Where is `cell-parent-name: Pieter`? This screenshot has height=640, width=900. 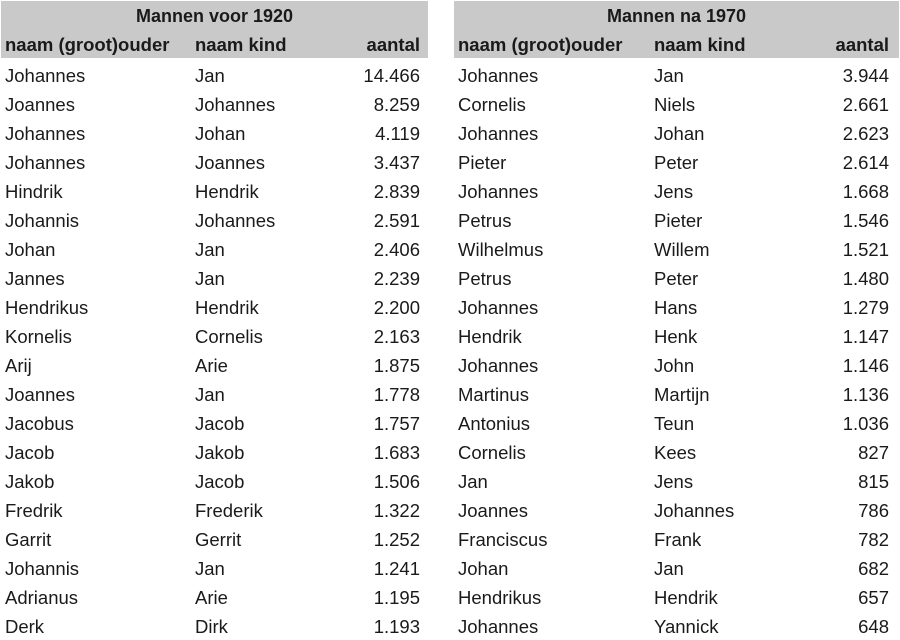 cell-parent-name: Pieter is located at coordinates (482, 162).